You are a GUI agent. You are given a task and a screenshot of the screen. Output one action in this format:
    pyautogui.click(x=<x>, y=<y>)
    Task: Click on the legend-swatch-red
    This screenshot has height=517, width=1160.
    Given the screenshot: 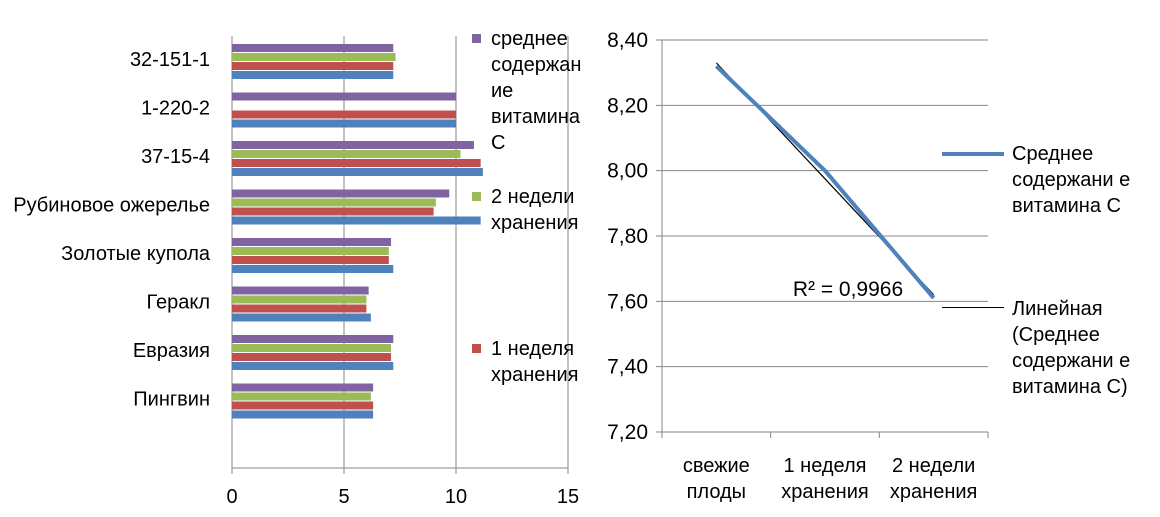 What is the action you would take?
    pyautogui.click(x=476, y=348)
    